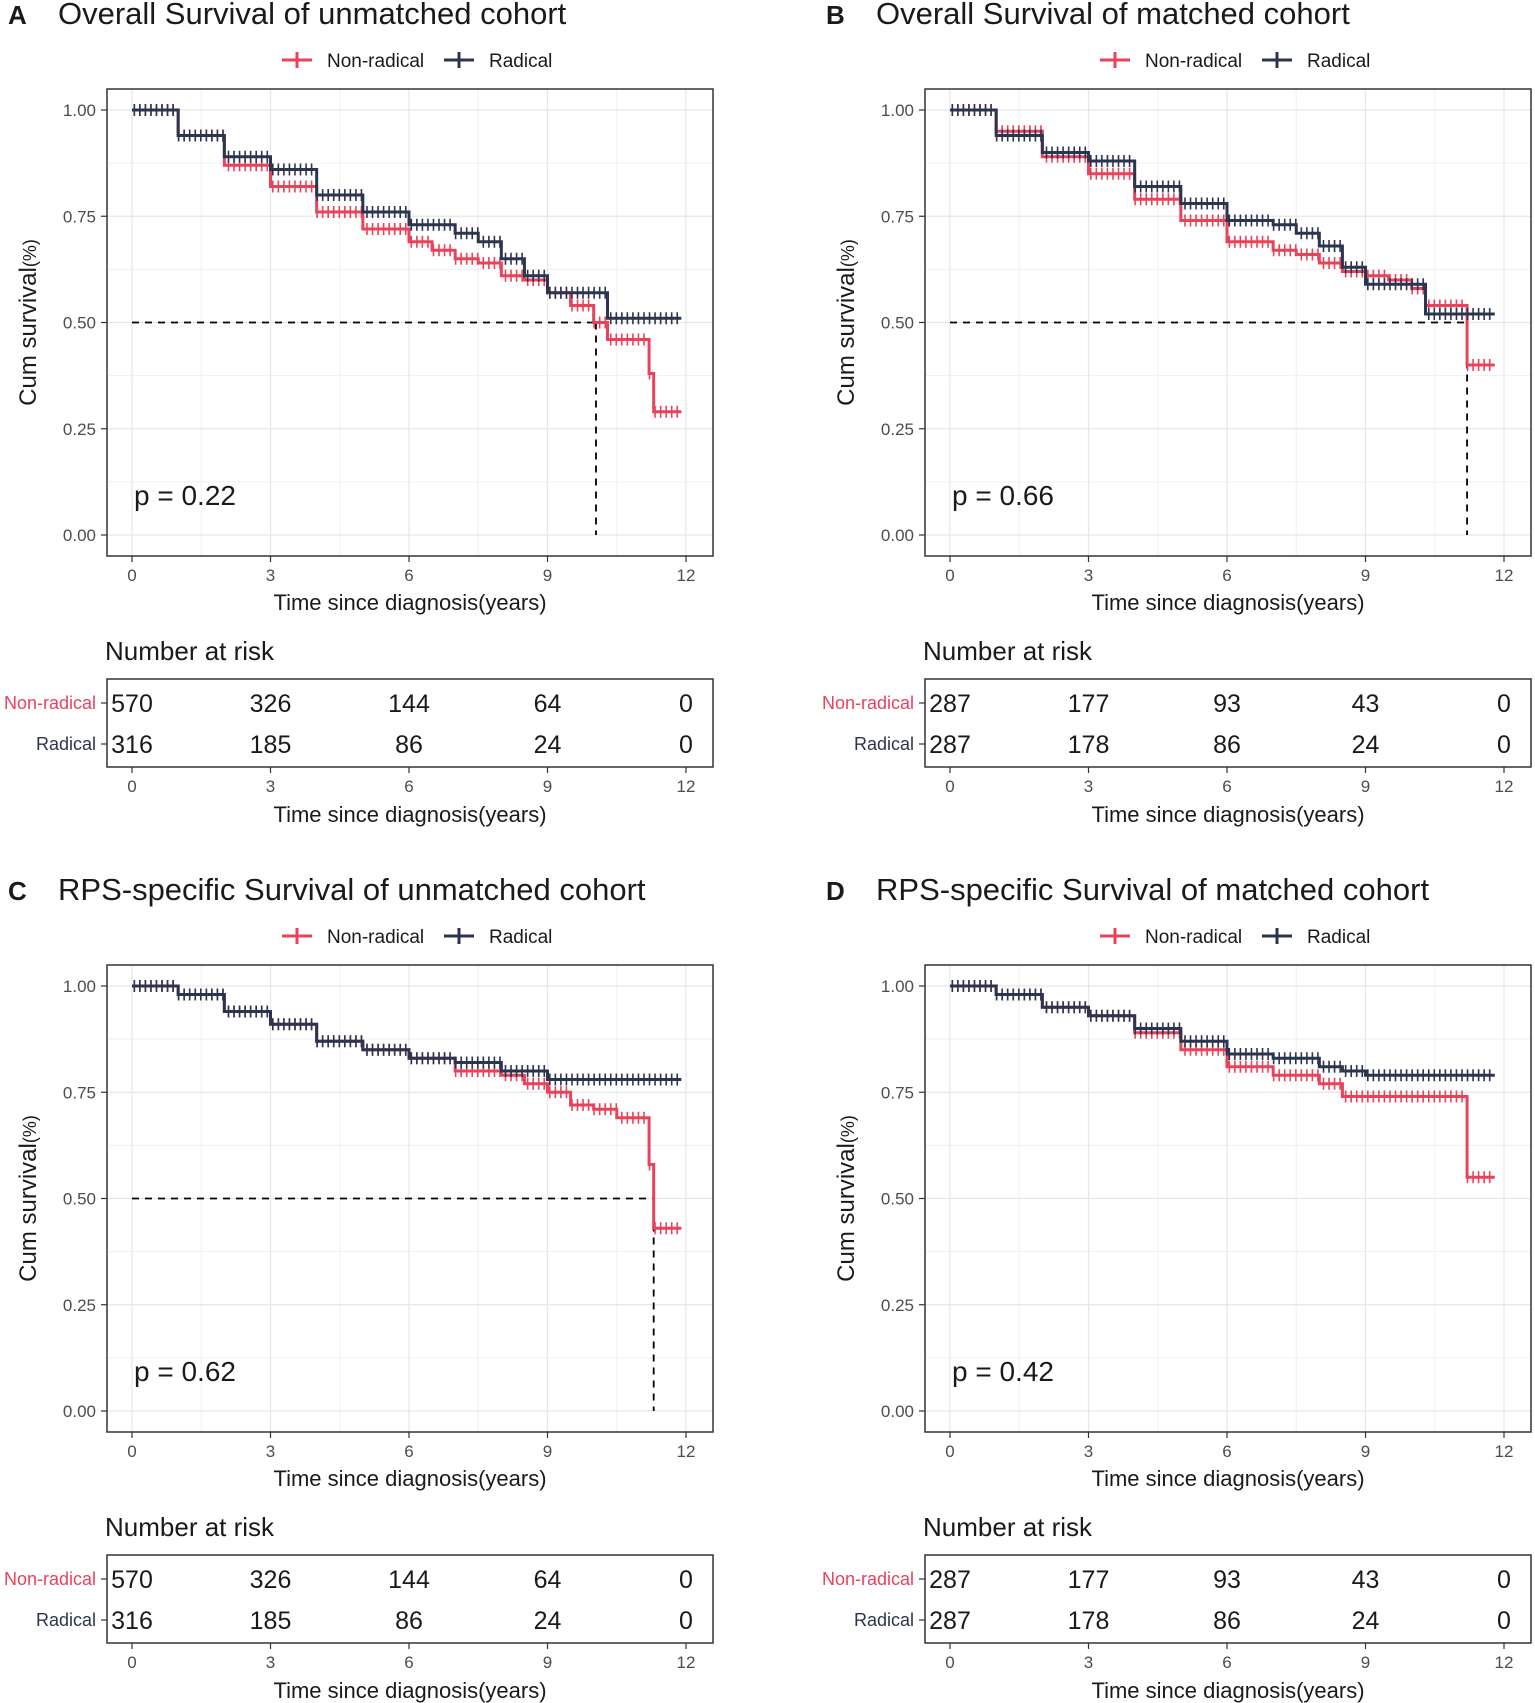 The width and height of the screenshot is (1535, 1703). Describe the element at coordinates (686, 1662) in the screenshot. I see `risk-x-tick-label: 12` at that location.